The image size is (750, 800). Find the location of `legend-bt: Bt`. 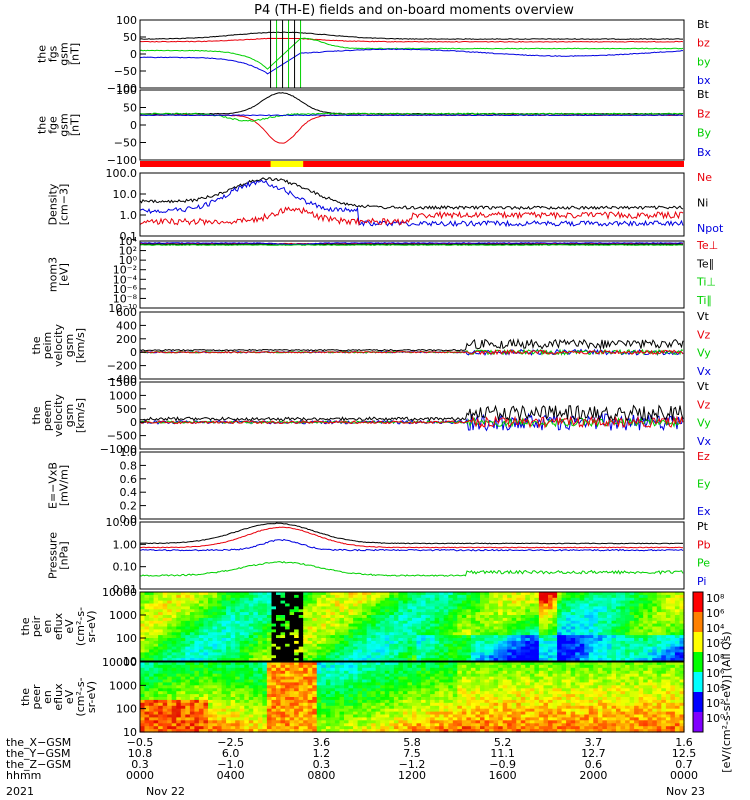

legend-bt: Bt is located at coordinates (703, 24).